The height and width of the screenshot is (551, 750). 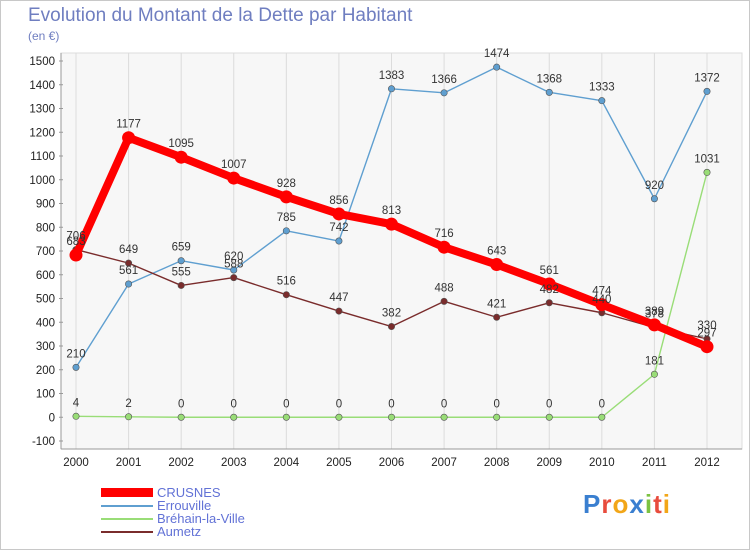 I want to click on logo-letter: x, so click(x=637, y=504).